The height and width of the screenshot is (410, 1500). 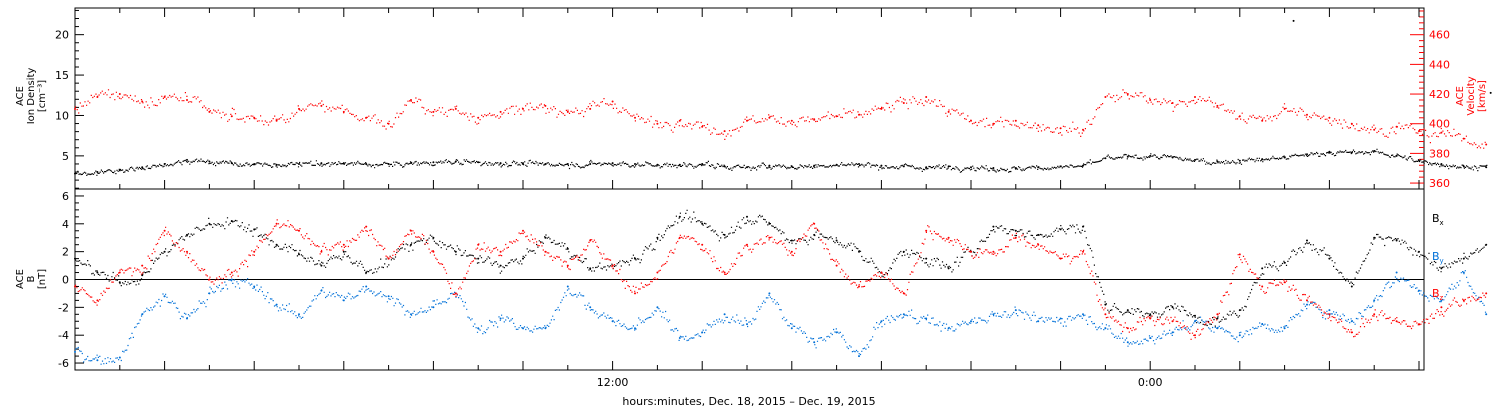 I want to click on b-tick-label: 6, so click(x=65, y=196).